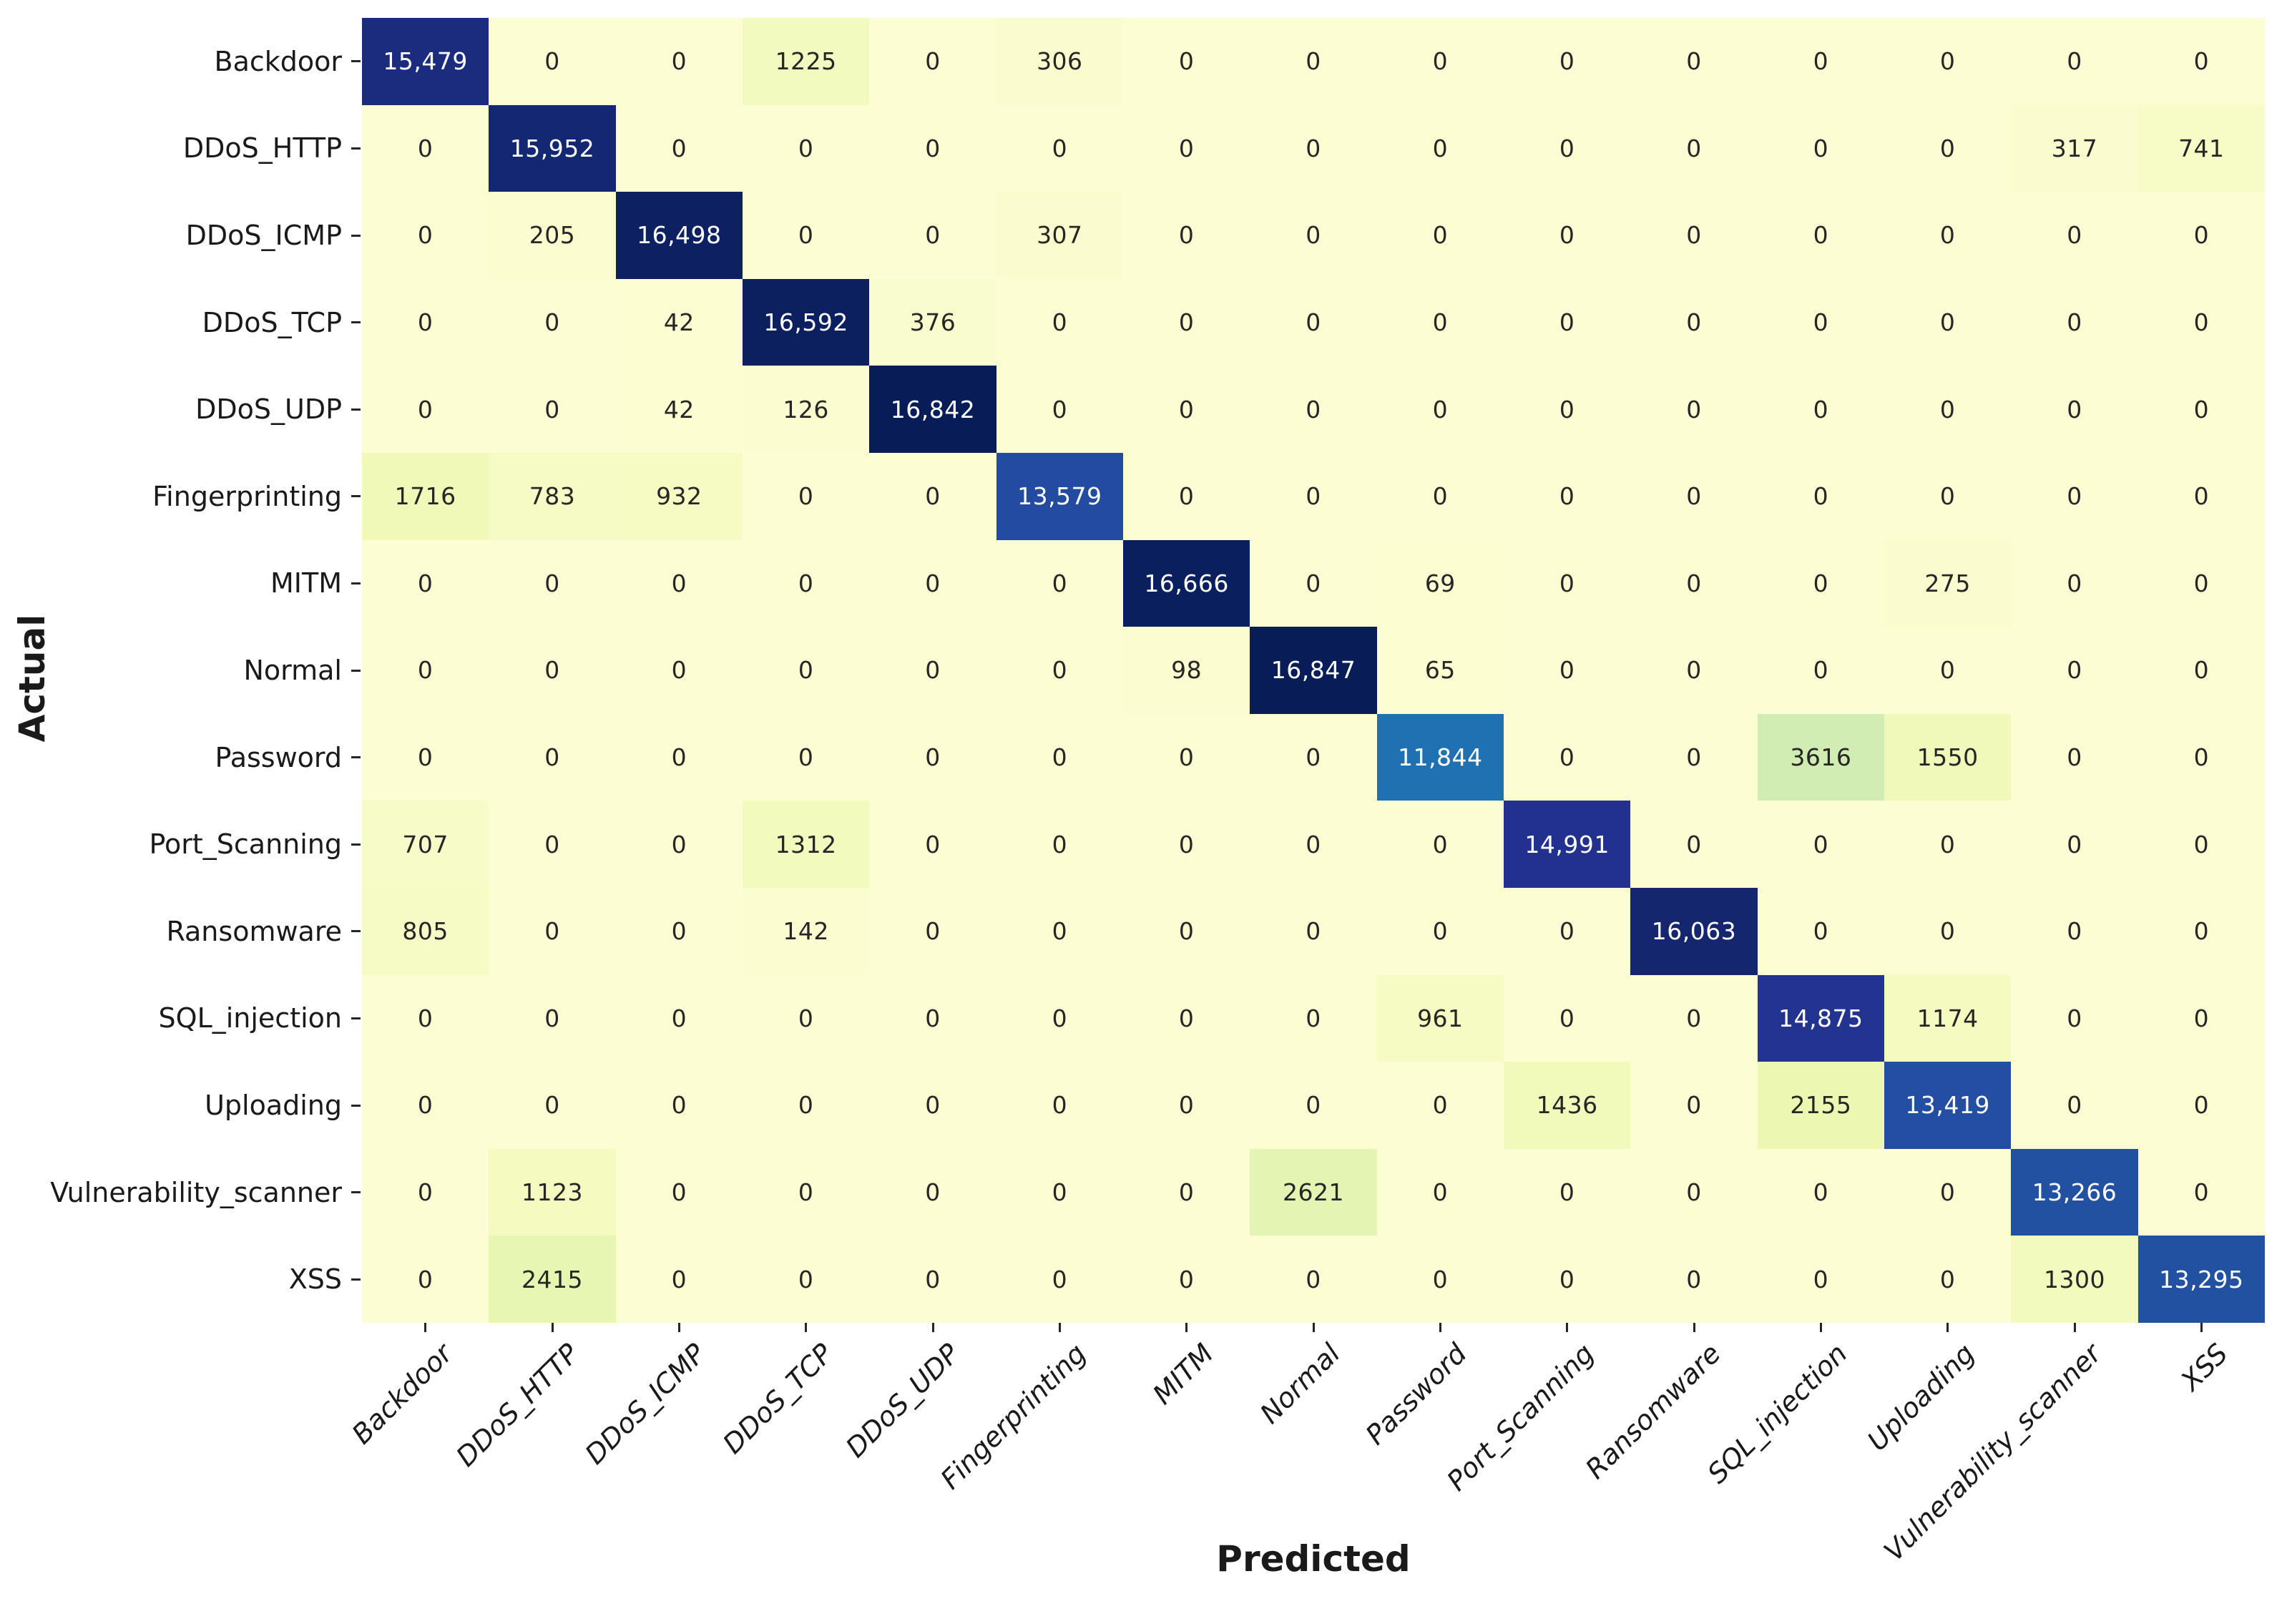 The width and height of the screenshot is (2292, 1624). I want to click on x-tick-label: Backdoor, so click(402, 1394).